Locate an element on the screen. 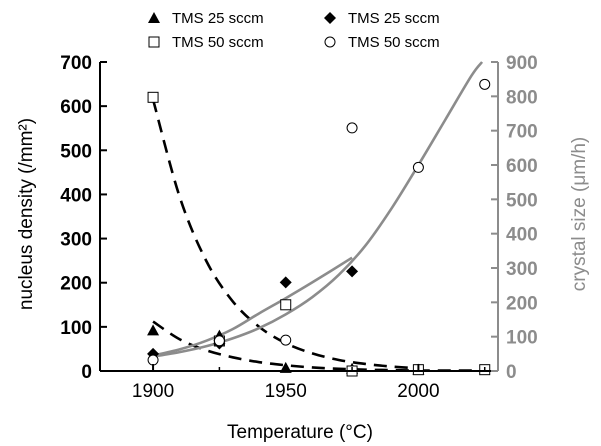 The height and width of the screenshot is (446, 601). y-left-tick-label: 700 is located at coordinates (76, 63).